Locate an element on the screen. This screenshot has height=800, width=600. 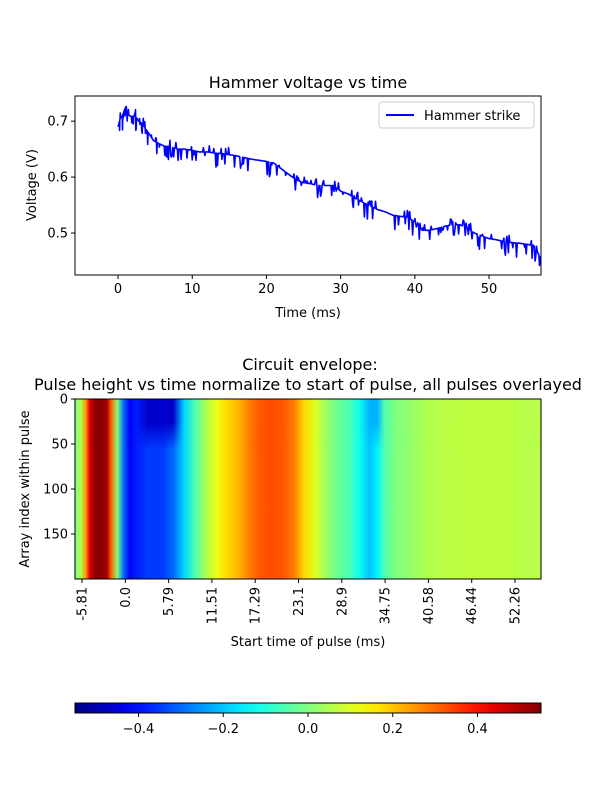
colorbar-tick-label: −0.2 is located at coordinates (223, 729).